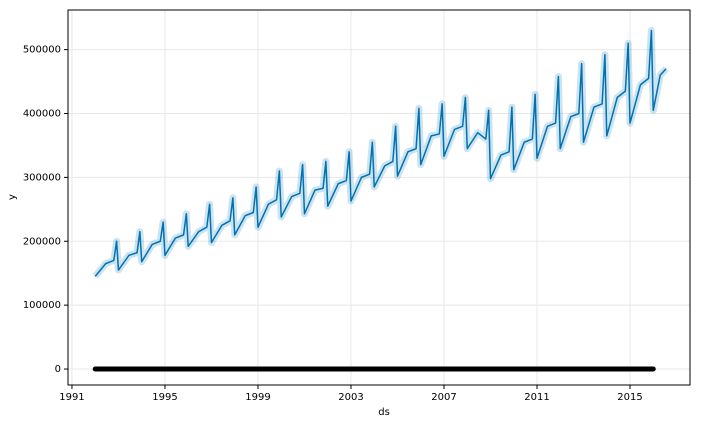  What do you see at coordinates (71, 397) in the screenshot?
I see `x-tick-label: 1991` at bounding box center [71, 397].